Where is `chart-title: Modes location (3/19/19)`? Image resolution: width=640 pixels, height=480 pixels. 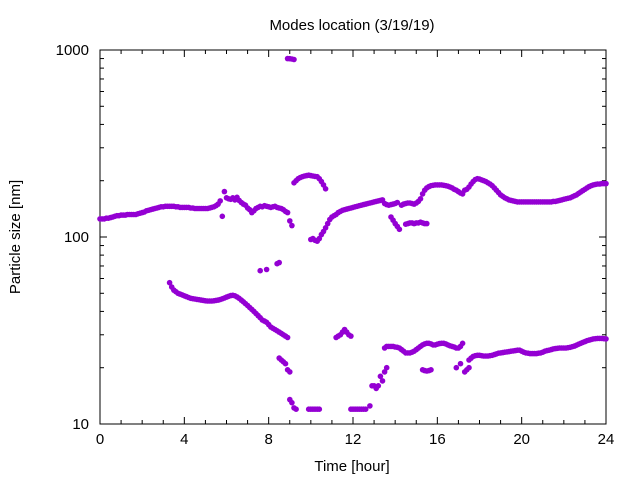 chart-title: Modes location (3/19/19) is located at coordinates (351, 25).